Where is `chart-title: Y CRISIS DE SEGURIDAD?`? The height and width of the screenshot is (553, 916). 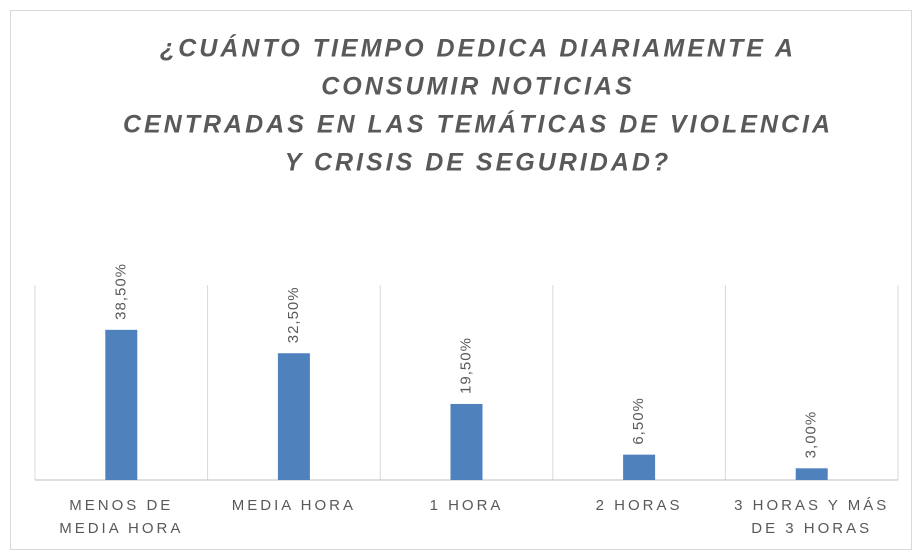 chart-title: Y CRISIS DE SEGURIDAD? is located at coordinates (478, 163).